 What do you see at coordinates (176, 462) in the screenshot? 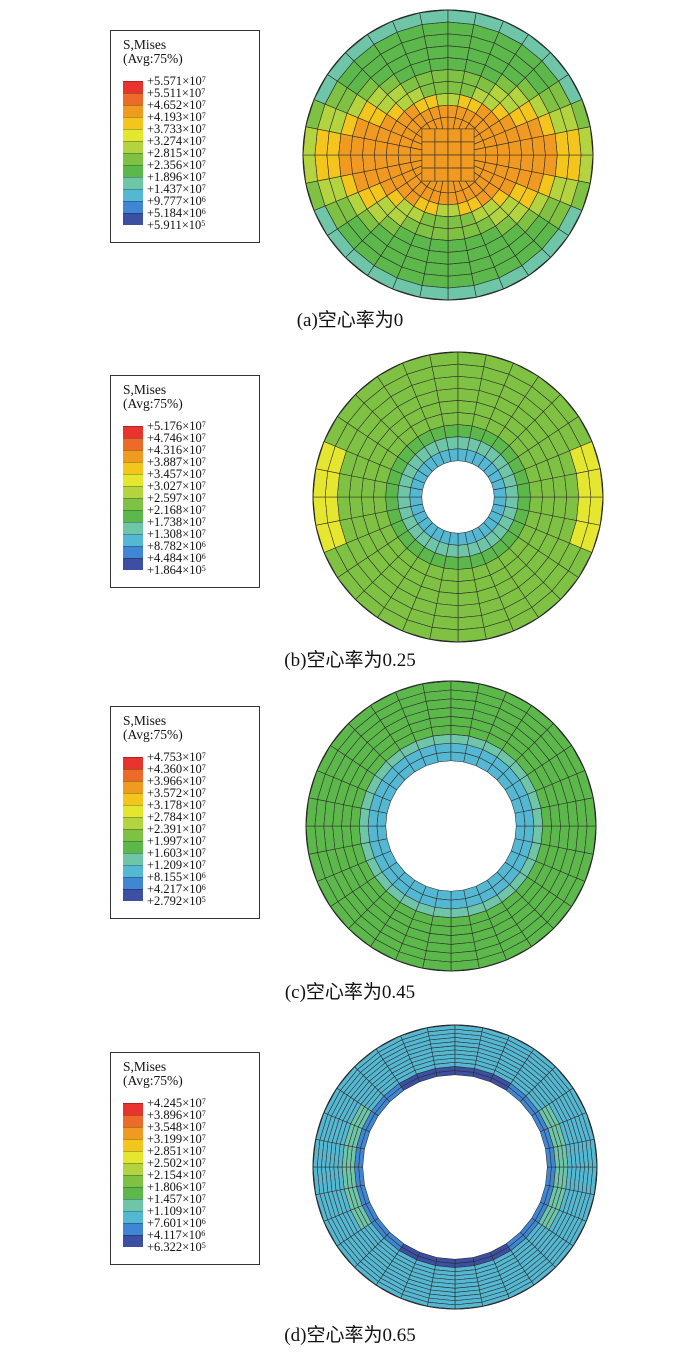
I see `legend-value: +3.887×107` at bounding box center [176, 462].